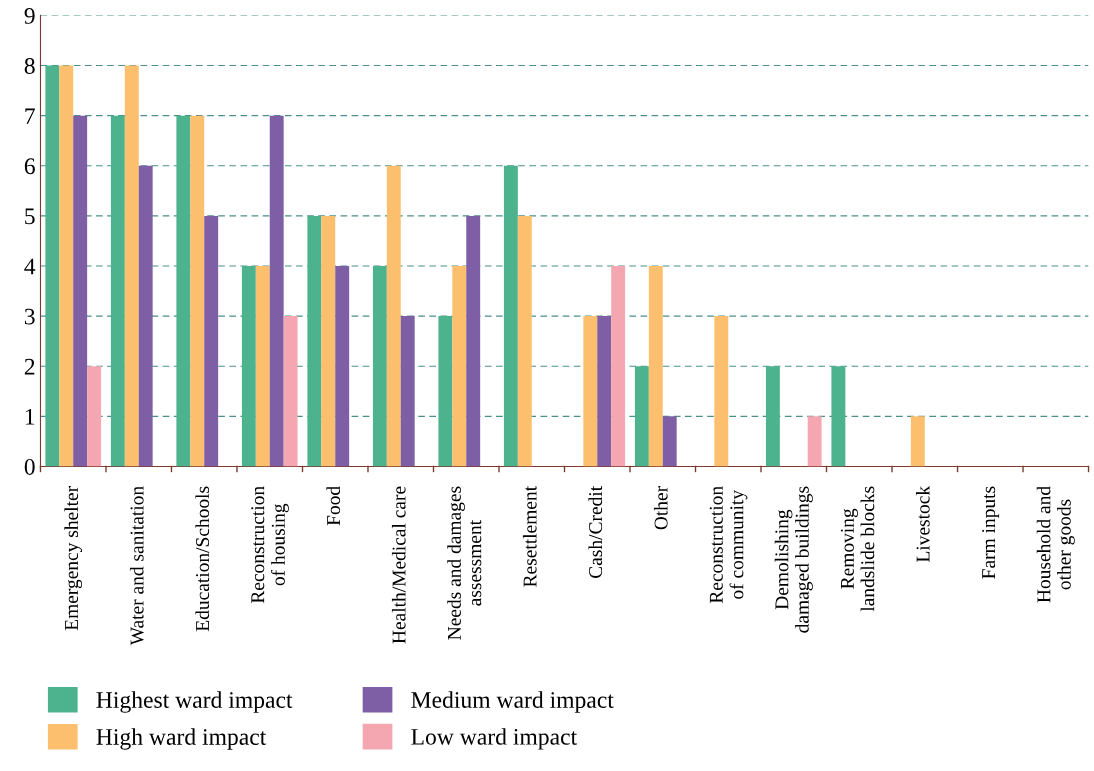 This screenshot has width=1094, height=771. What do you see at coordinates (30, 116) in the screenshot?
I see `y-tick-label: 7` at bounding box center [30, 116].